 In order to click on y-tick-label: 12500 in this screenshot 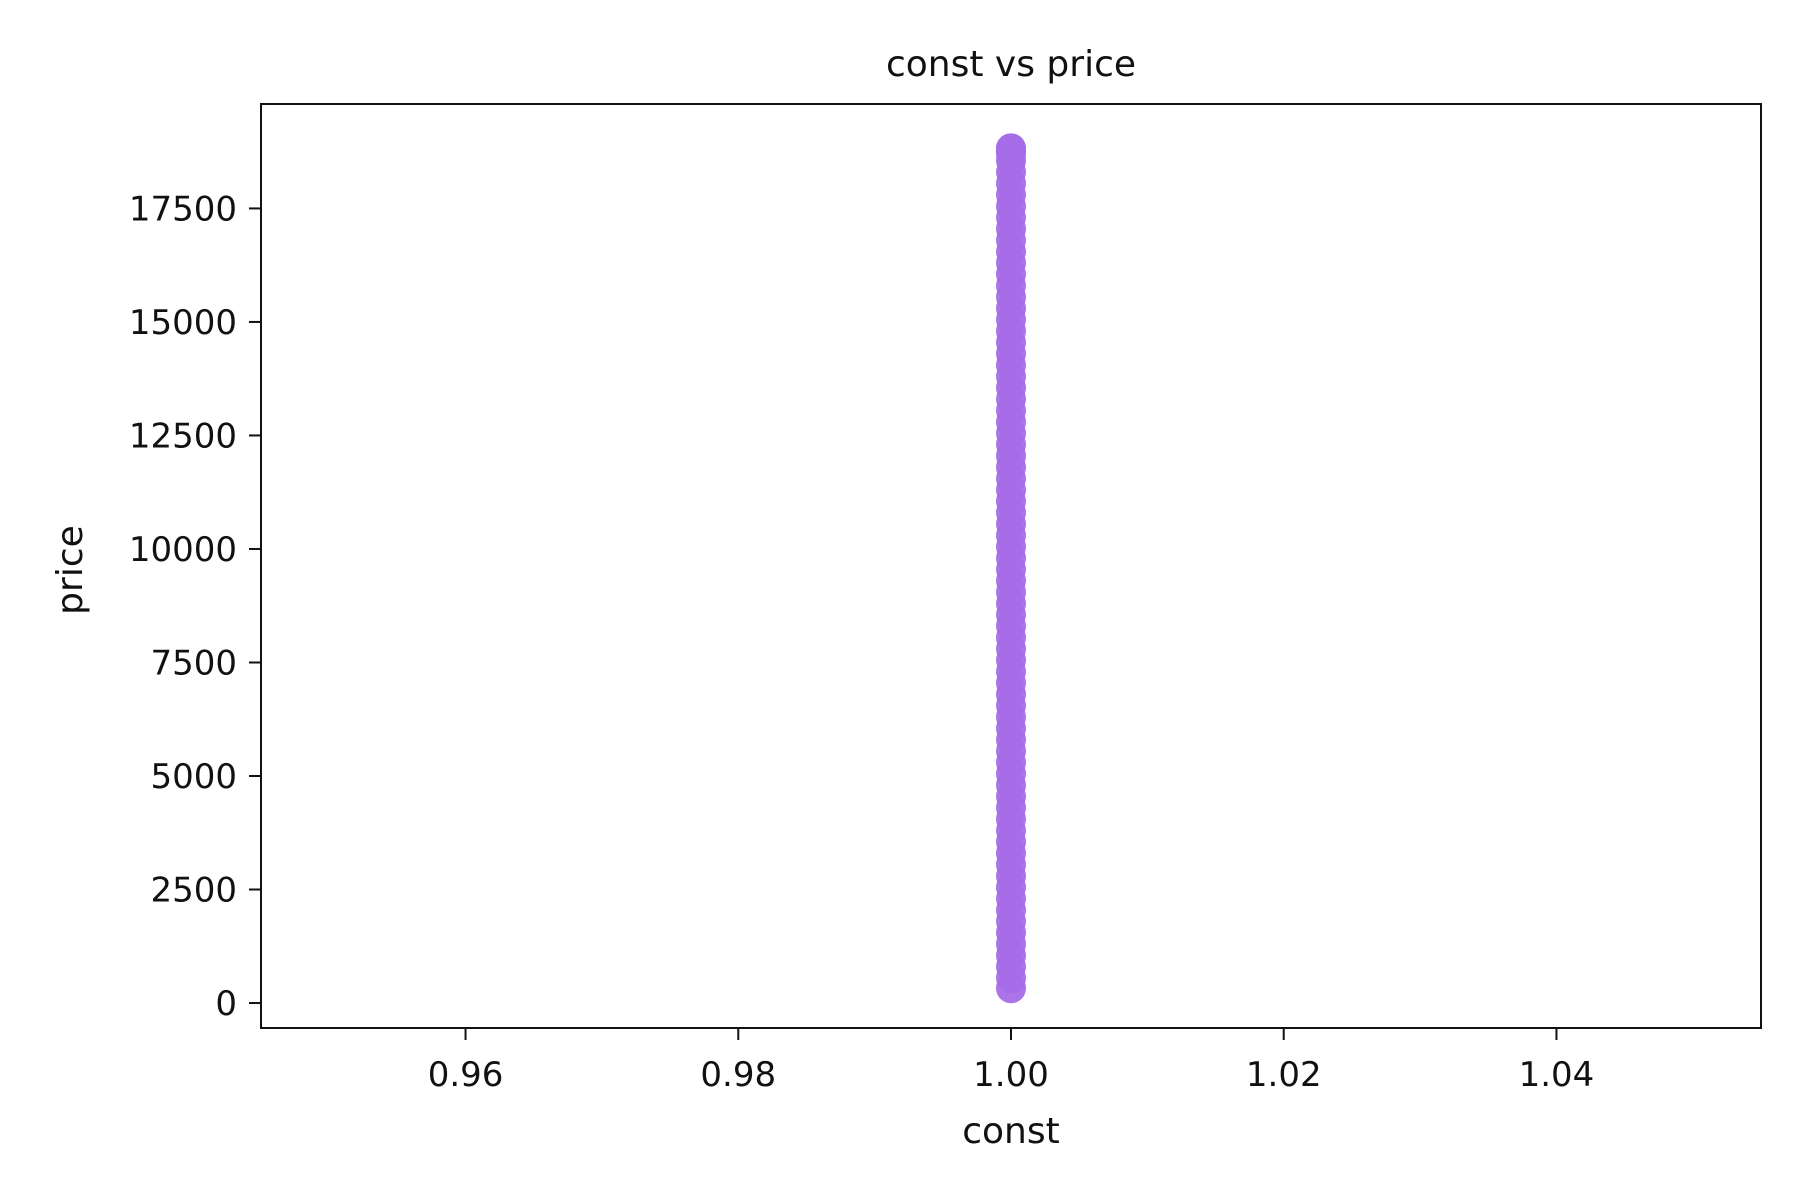, I will do `click(183, 436)`.